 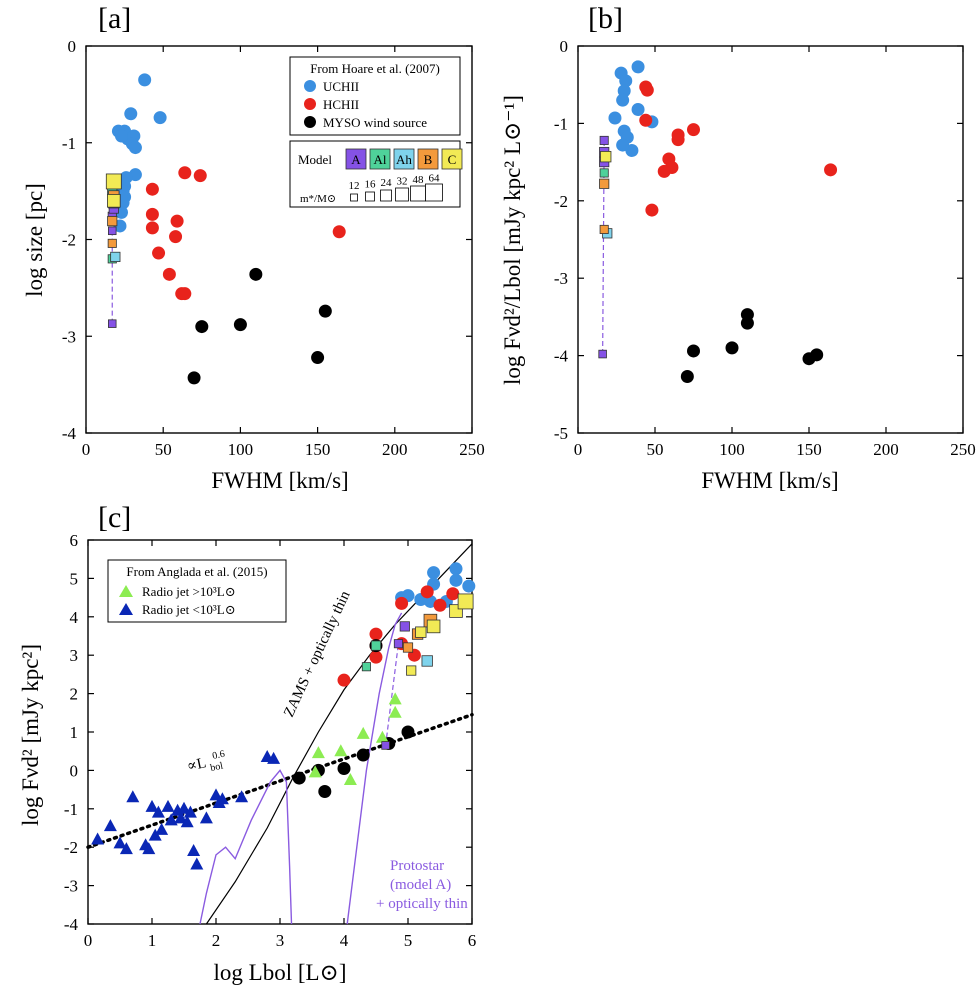 What do you see at coordinates (472, 940) in the screenshot?
I see `x-tick-label: 6` at bounding box center [472, 940].